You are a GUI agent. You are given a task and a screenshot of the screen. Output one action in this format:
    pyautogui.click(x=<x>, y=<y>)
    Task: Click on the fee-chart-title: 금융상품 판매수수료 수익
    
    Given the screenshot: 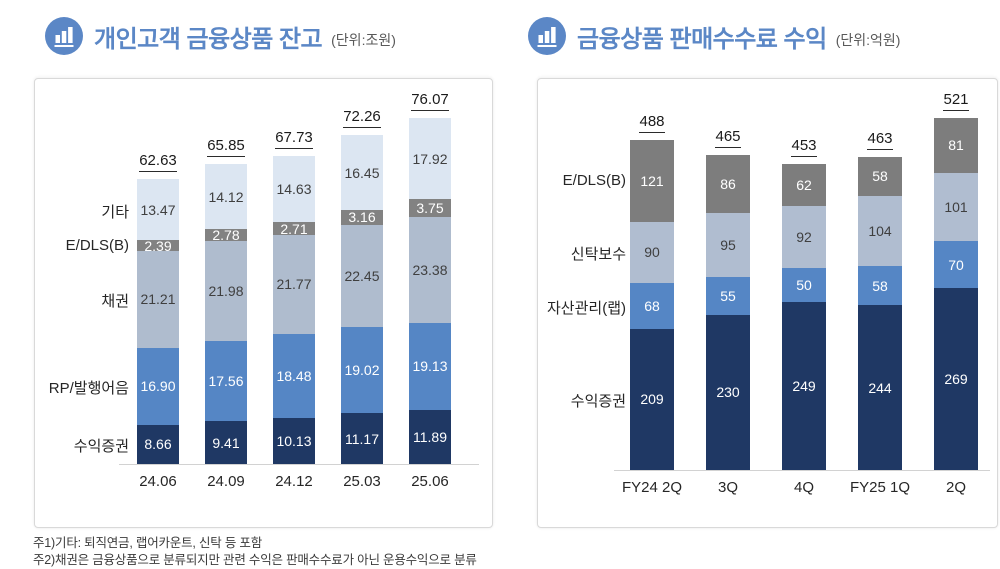 What is the action you would take?
    pyautogui.click(x=702, y=39)
    